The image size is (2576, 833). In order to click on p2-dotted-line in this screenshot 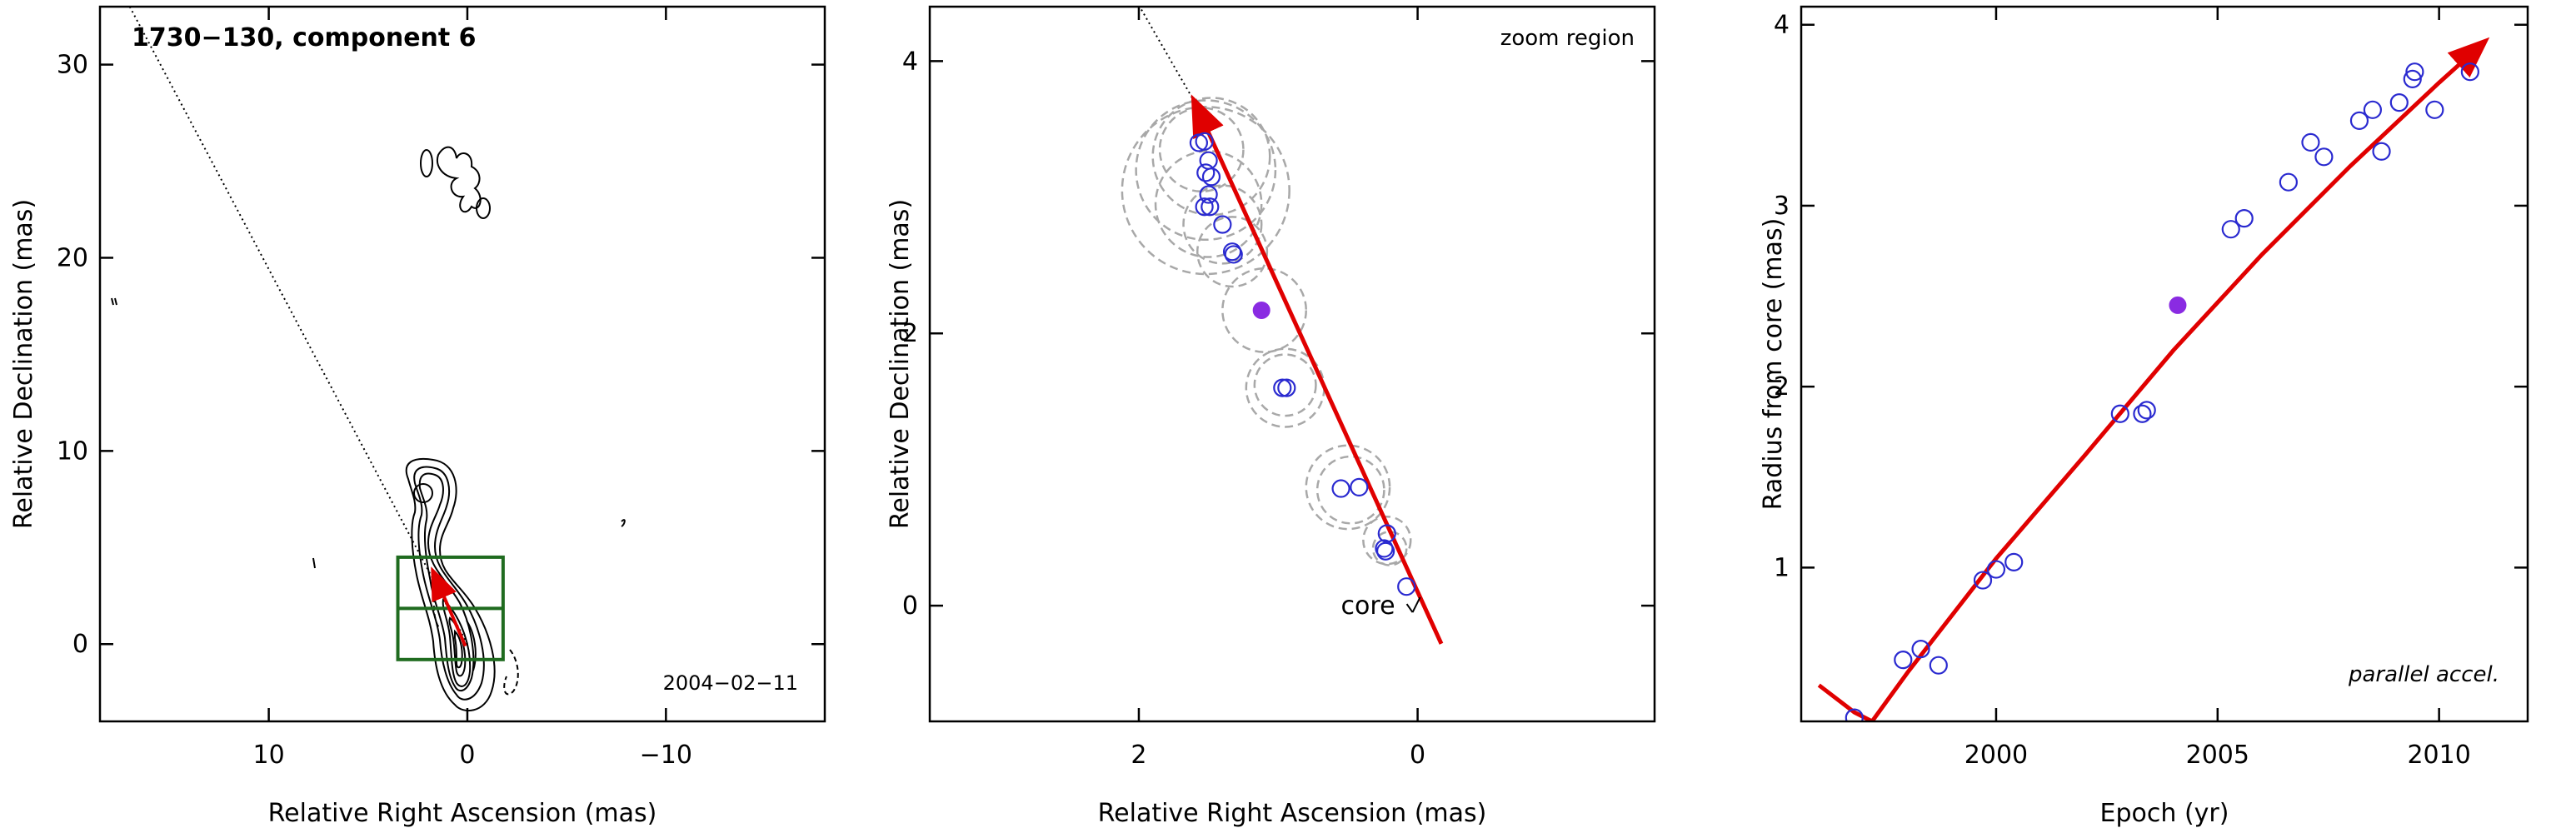, I will do `click(1167, 54)`.